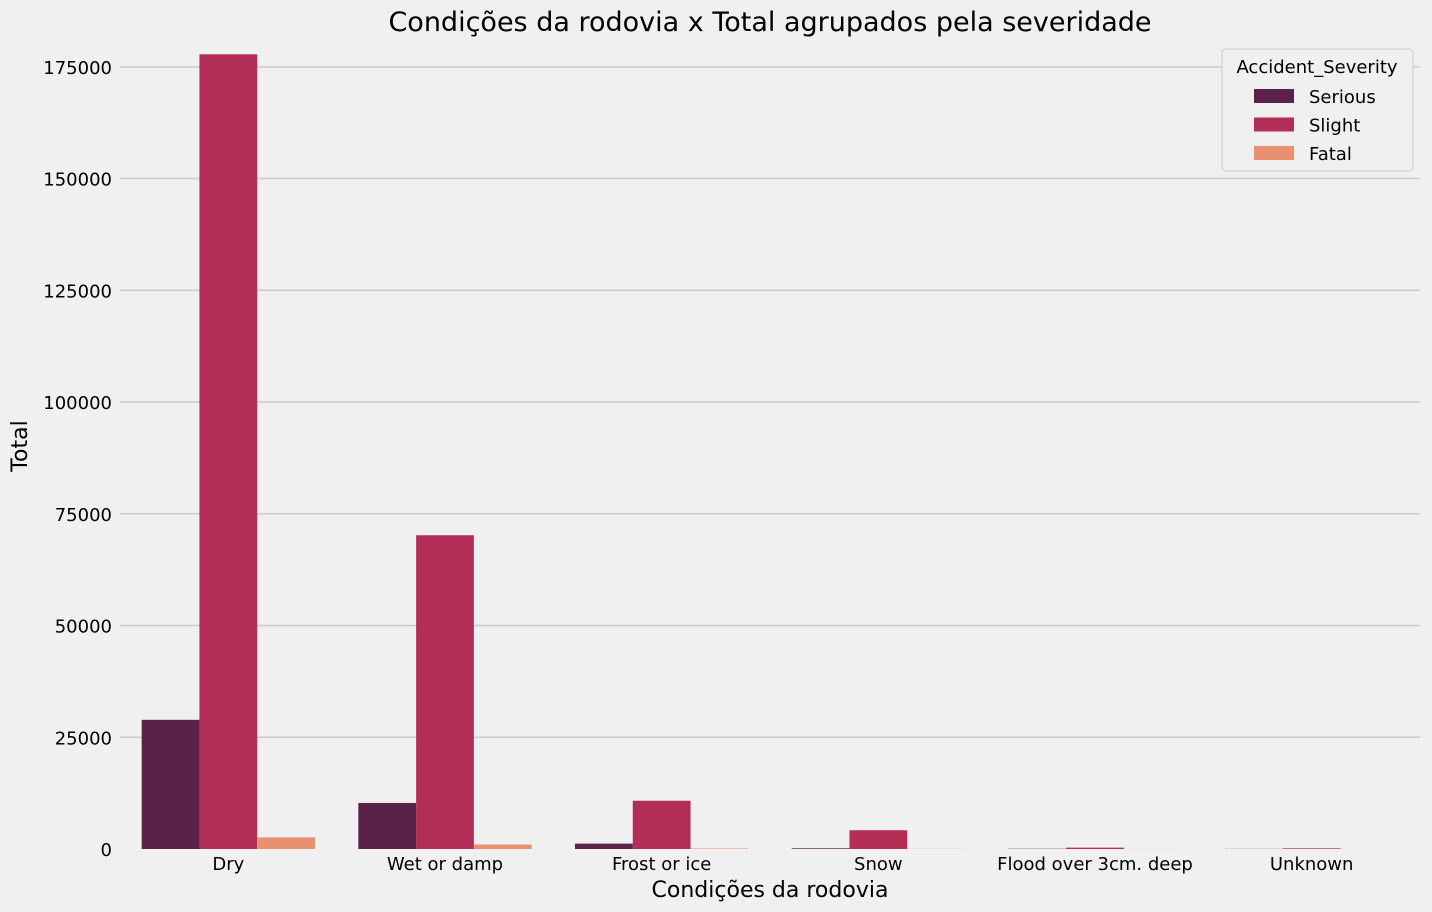 Image resolution: width=1432 pixels, height=912 pixels. What do you see at coordinates (1330, 154) in the screenshot?
I see `legend-label-fatal: Fatal` at bounding box center [1330, 154].